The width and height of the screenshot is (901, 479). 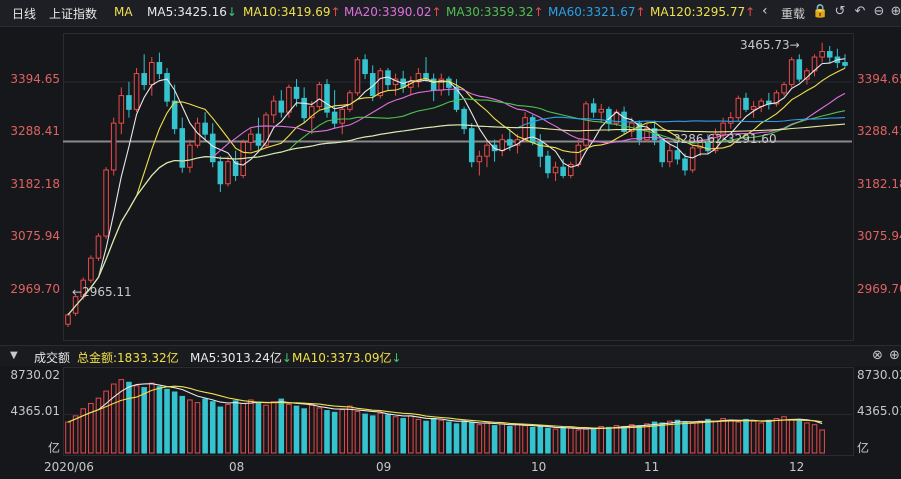 I want to click on ma5-value: MA5:3425.16↓, so click(x=192, y=12).